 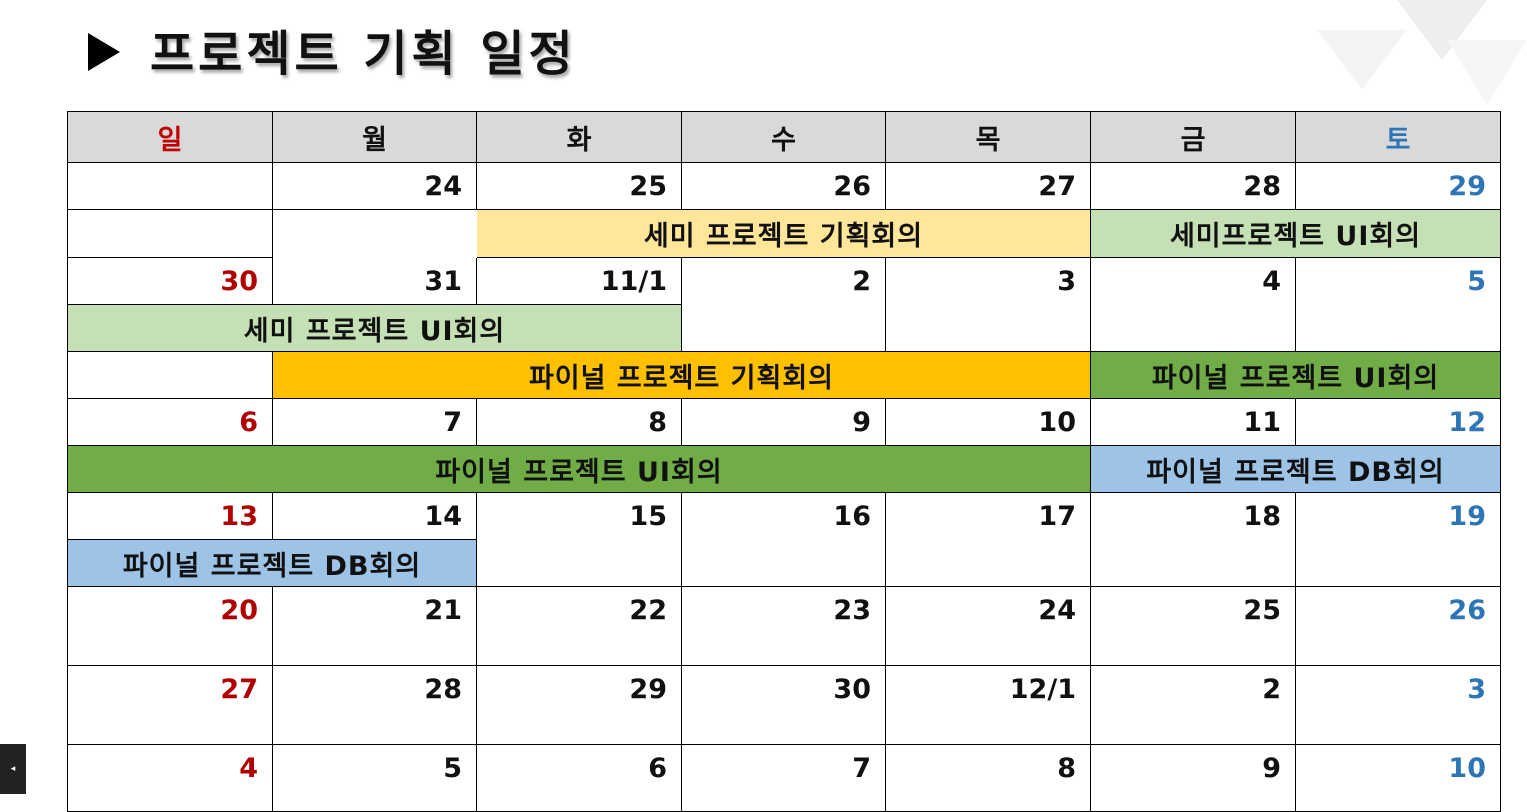 I want to click on play-arrow-icon, so click(x=104, y=52).